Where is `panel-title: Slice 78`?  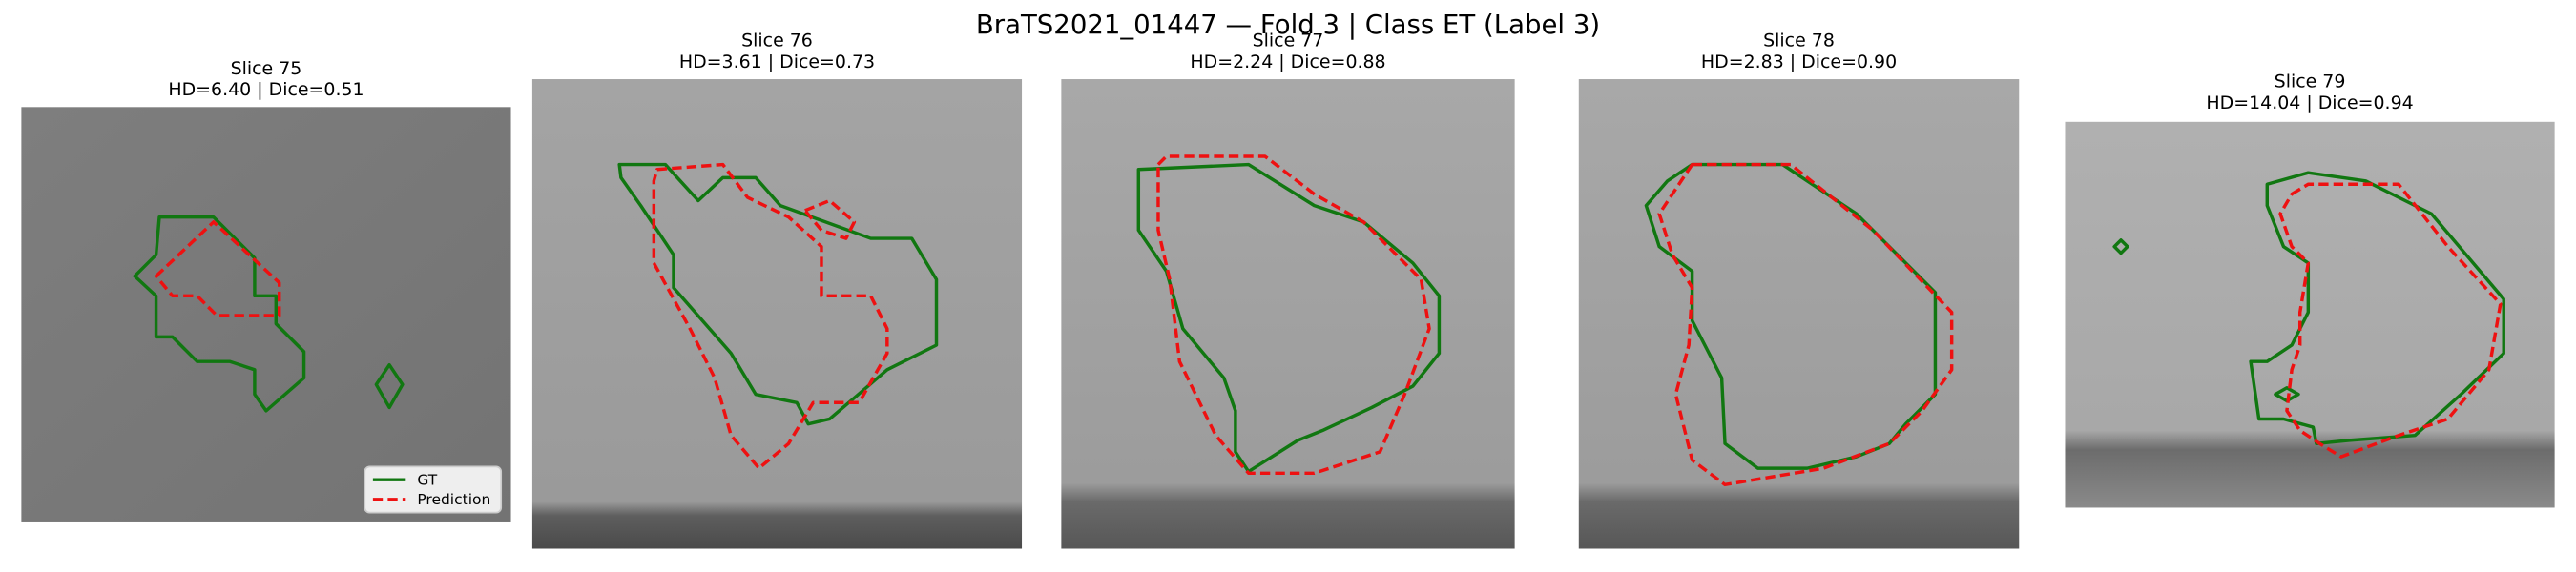 panel-title: Slice 78 is located at coordinates (1799, 41).